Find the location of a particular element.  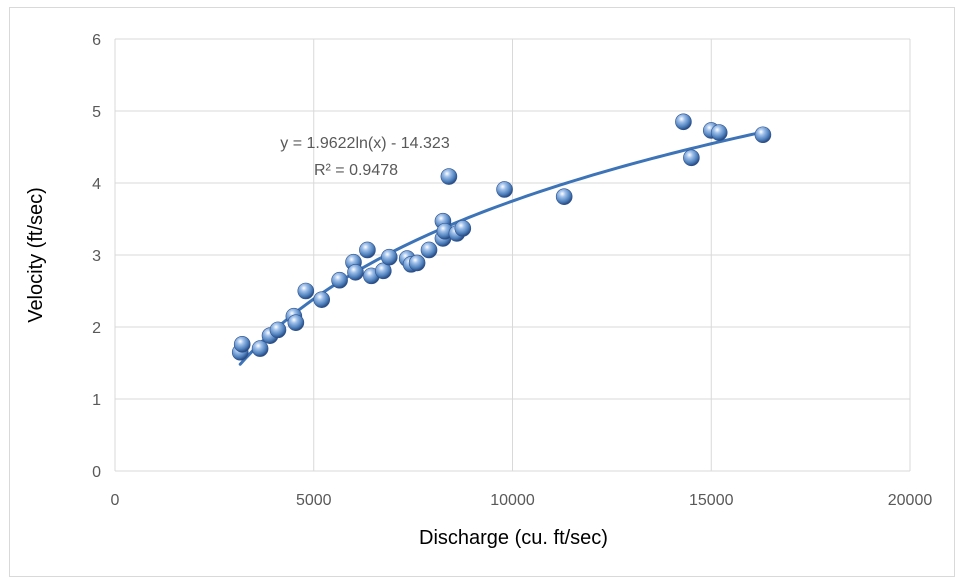

x-axis-title: Discharge (cu. ft/sec) is located at coordinates (513, 538).